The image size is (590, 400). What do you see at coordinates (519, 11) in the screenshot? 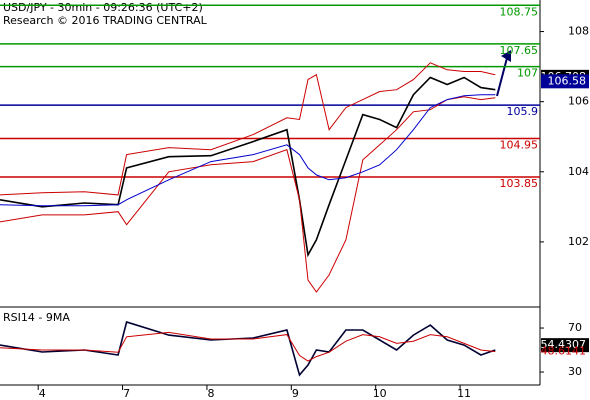
I see `level-label: 108.75` at bounding box center [519, 11].